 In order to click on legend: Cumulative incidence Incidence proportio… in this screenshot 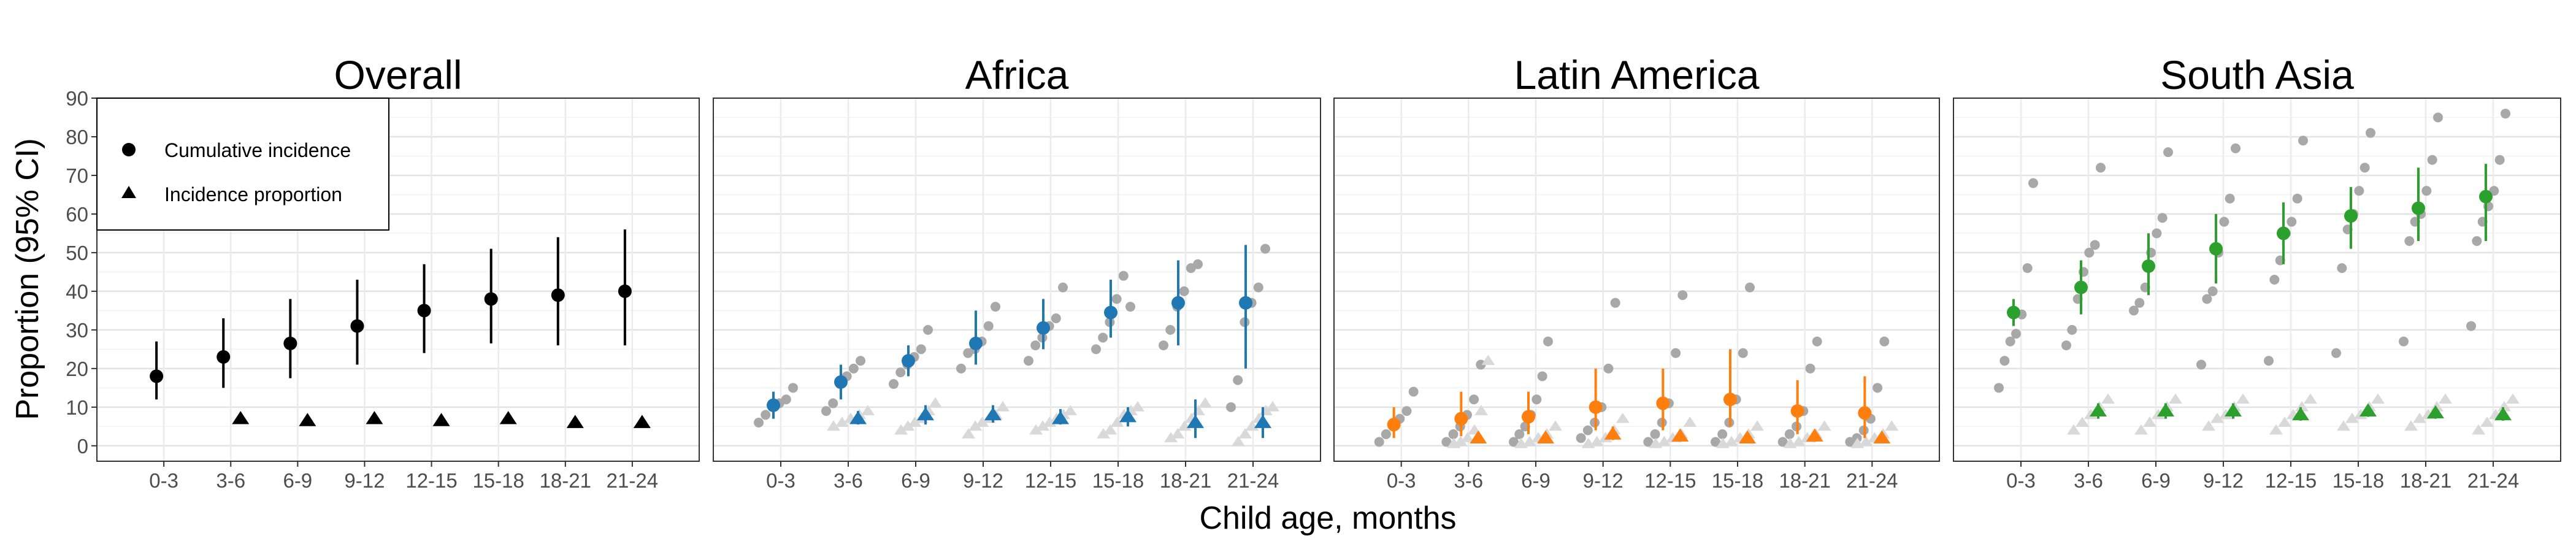, I will do `click(242, 164)`.